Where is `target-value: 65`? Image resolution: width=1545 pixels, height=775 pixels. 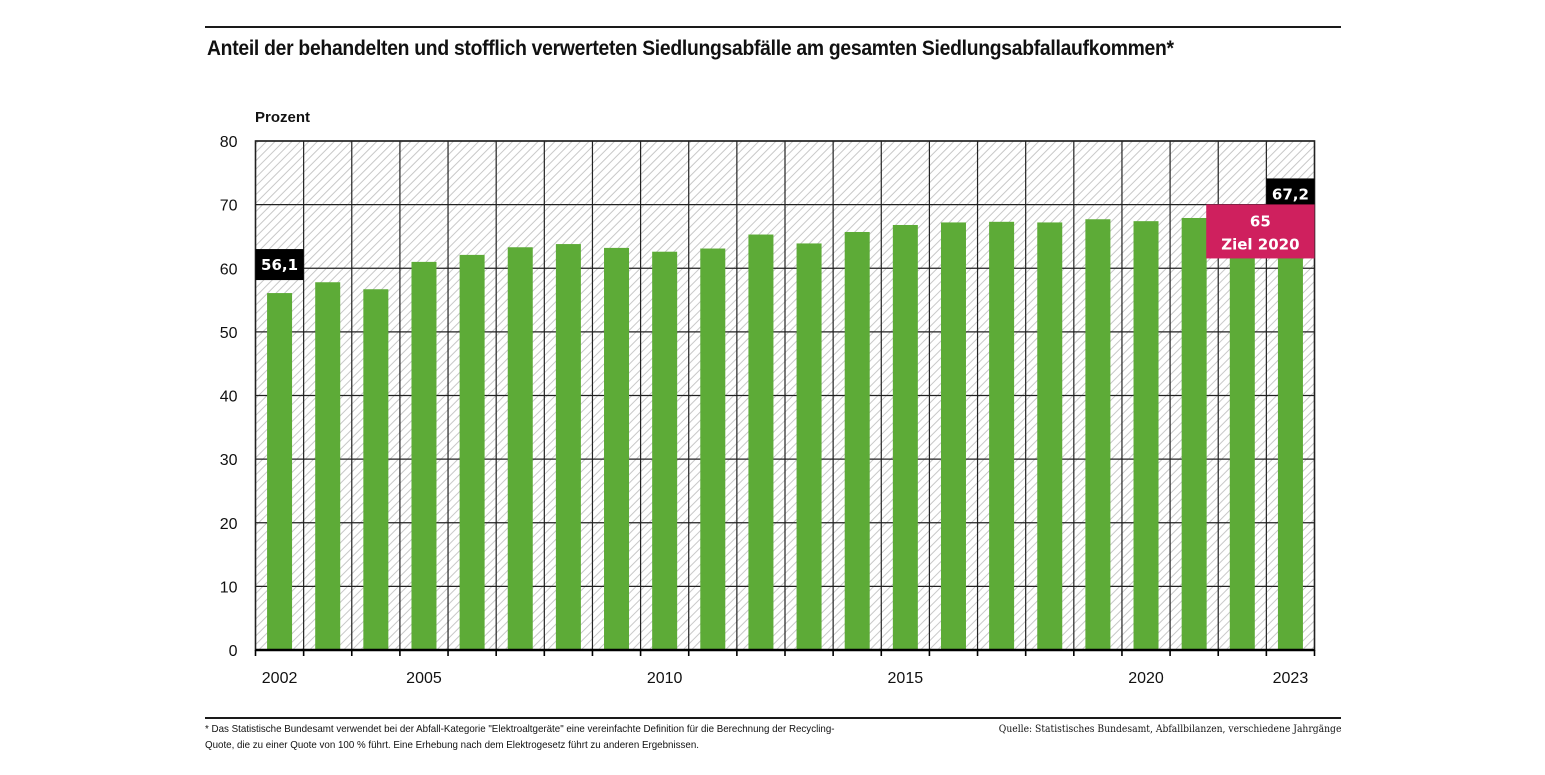 target-value: 65 is located at coordinates (1260, 221).